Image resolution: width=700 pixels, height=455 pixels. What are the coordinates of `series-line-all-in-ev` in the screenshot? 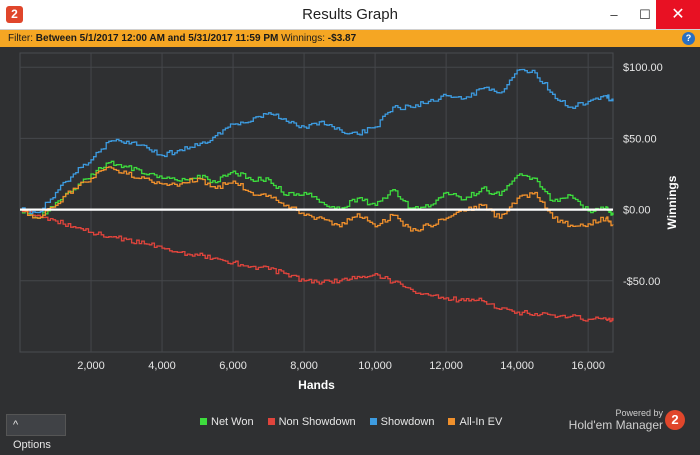 It's located at (317, 199).